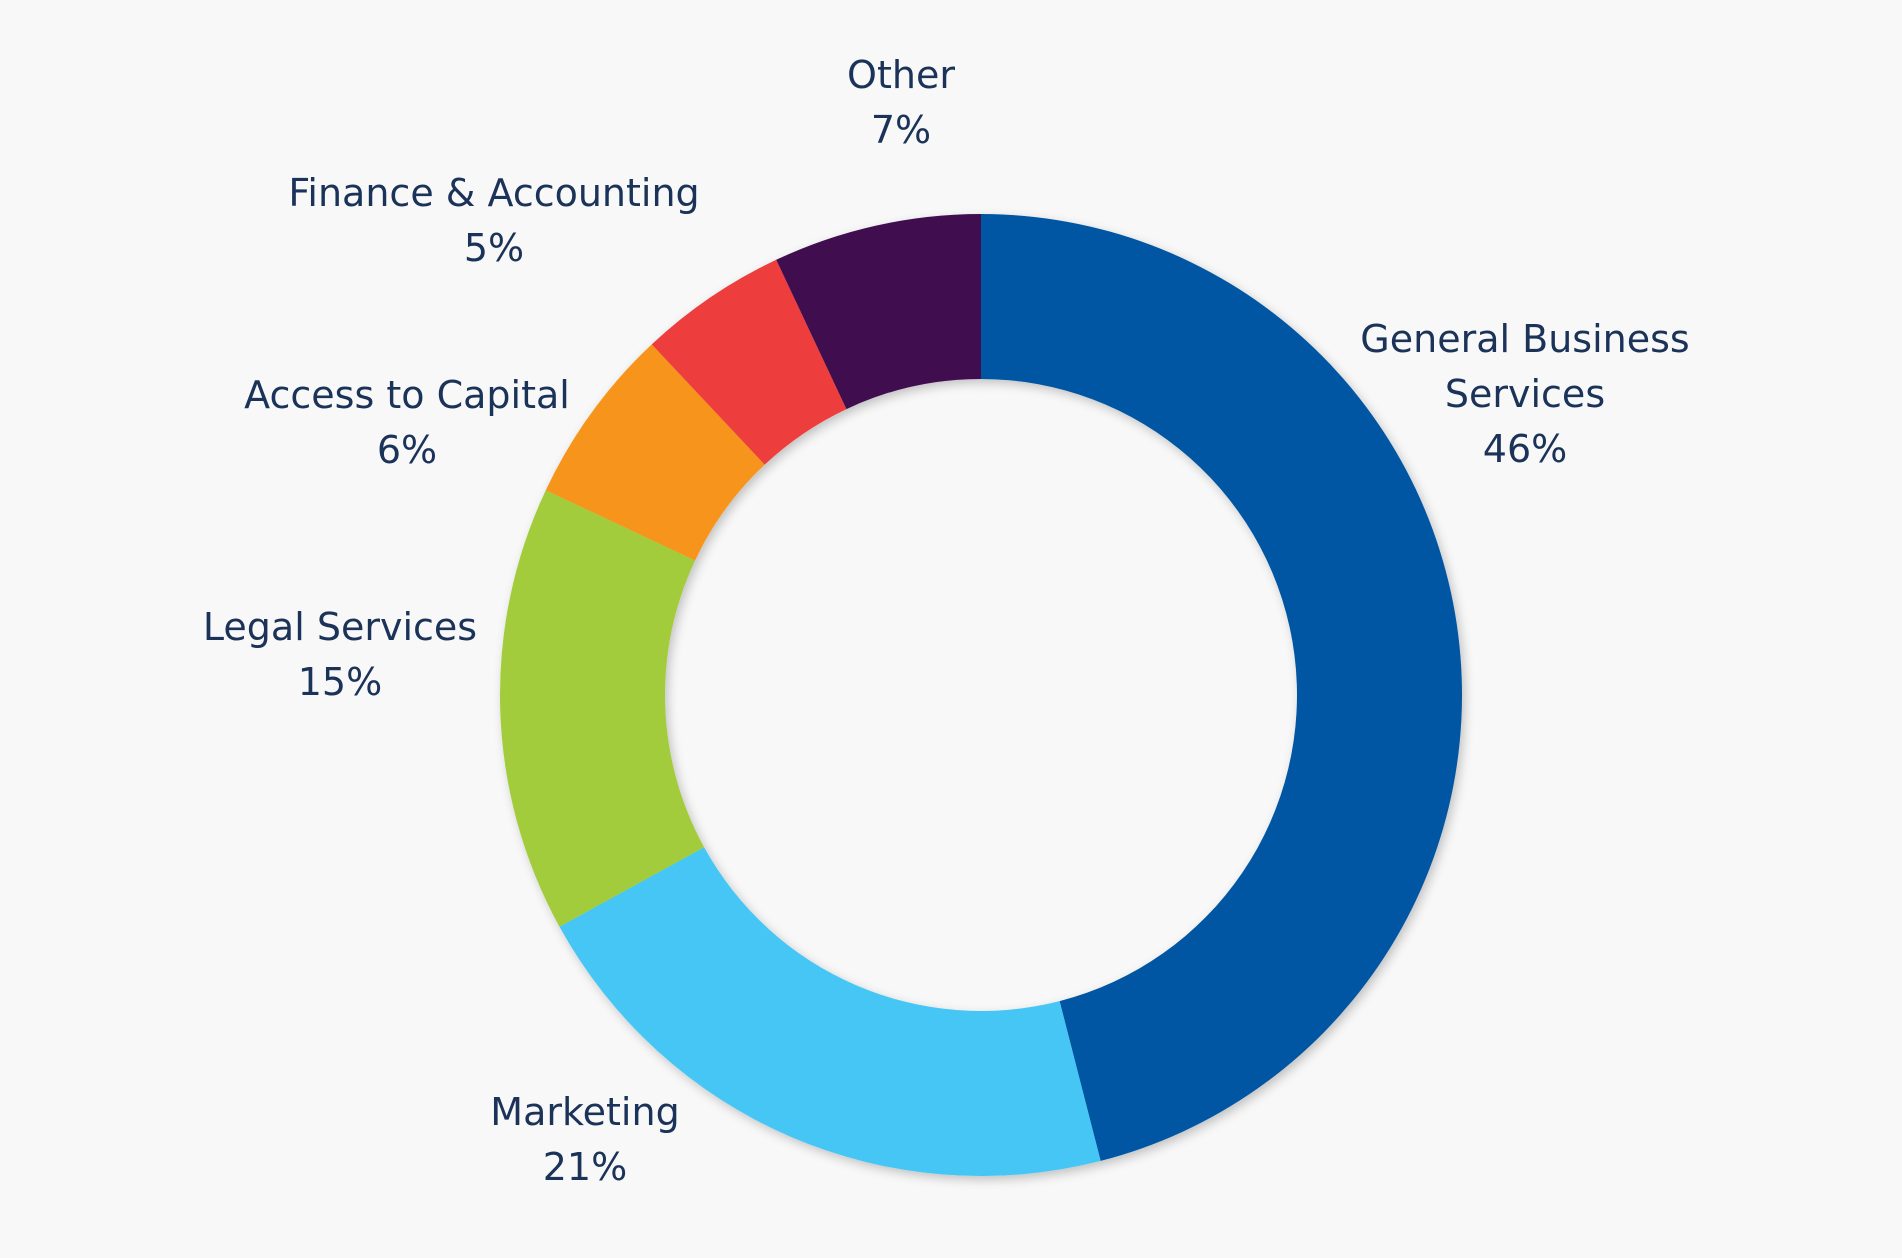 This screenshot has width=1902, height=1258. I want to click on label-other-name: Other, so click(901, 75).